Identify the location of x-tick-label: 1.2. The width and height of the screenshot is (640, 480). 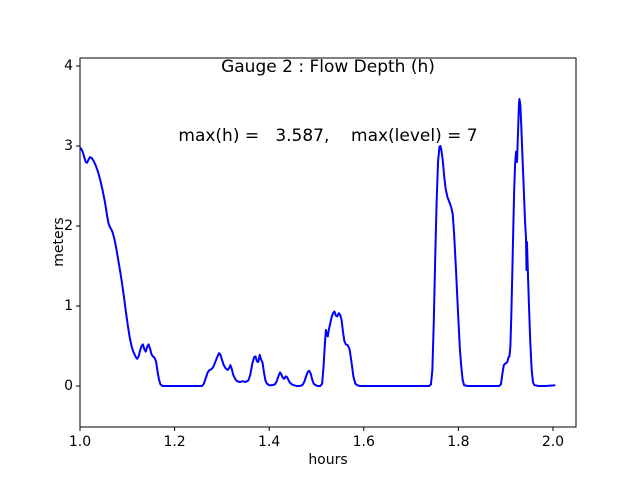
(174, 442).